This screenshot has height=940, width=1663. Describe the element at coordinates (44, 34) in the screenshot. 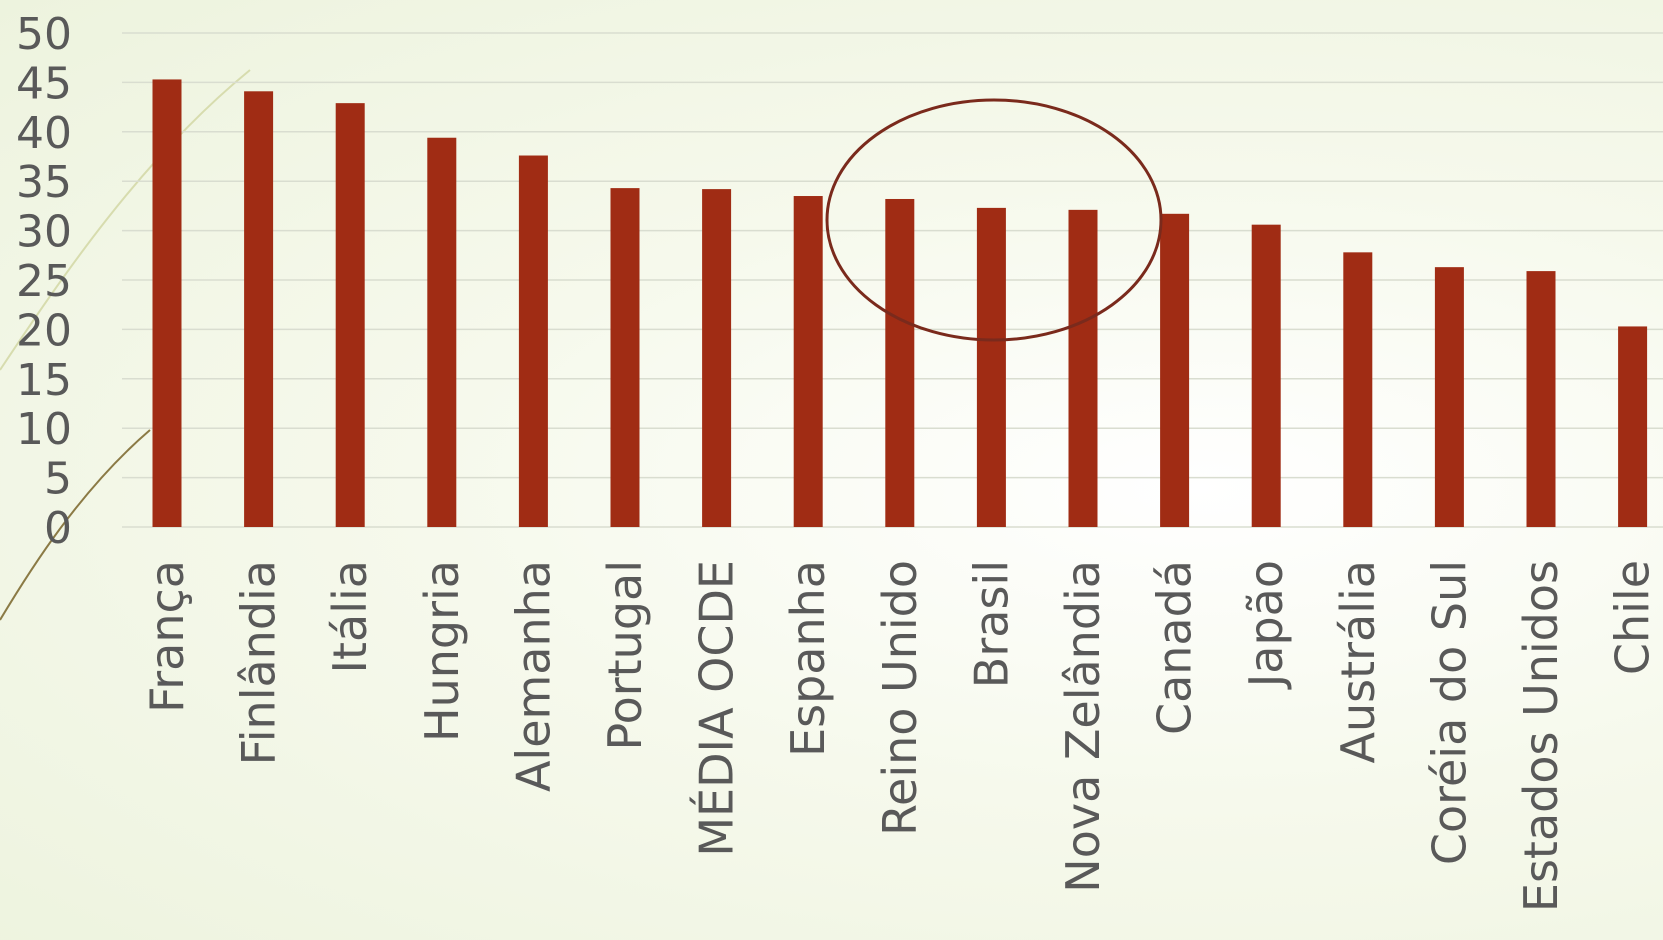

I see `y-tick-label: 50` at that location.